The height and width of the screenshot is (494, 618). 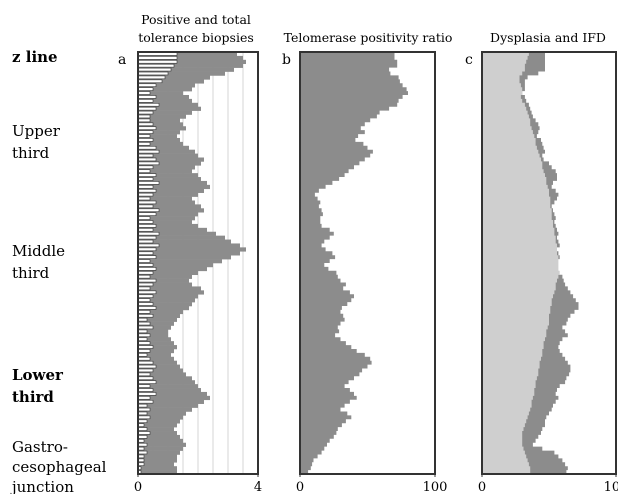 I want to click on panel-b-title-line-0: Telomerase positivity ratio, so click(x=368, y=37).